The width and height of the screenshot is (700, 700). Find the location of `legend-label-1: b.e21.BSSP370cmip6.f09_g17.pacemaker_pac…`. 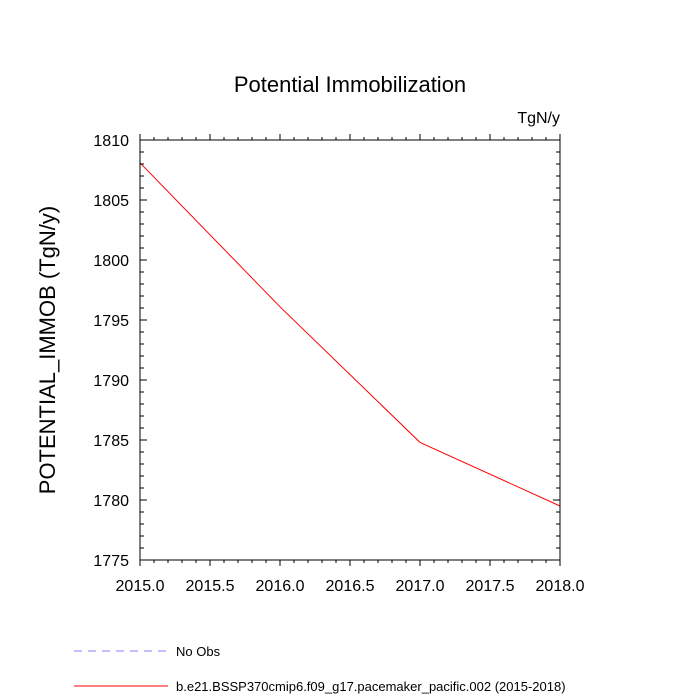

legend-label-1: b.e21.BSSP370cmip6.f09_g17.pacemaker_pac… is located at coordinates (371, 686).